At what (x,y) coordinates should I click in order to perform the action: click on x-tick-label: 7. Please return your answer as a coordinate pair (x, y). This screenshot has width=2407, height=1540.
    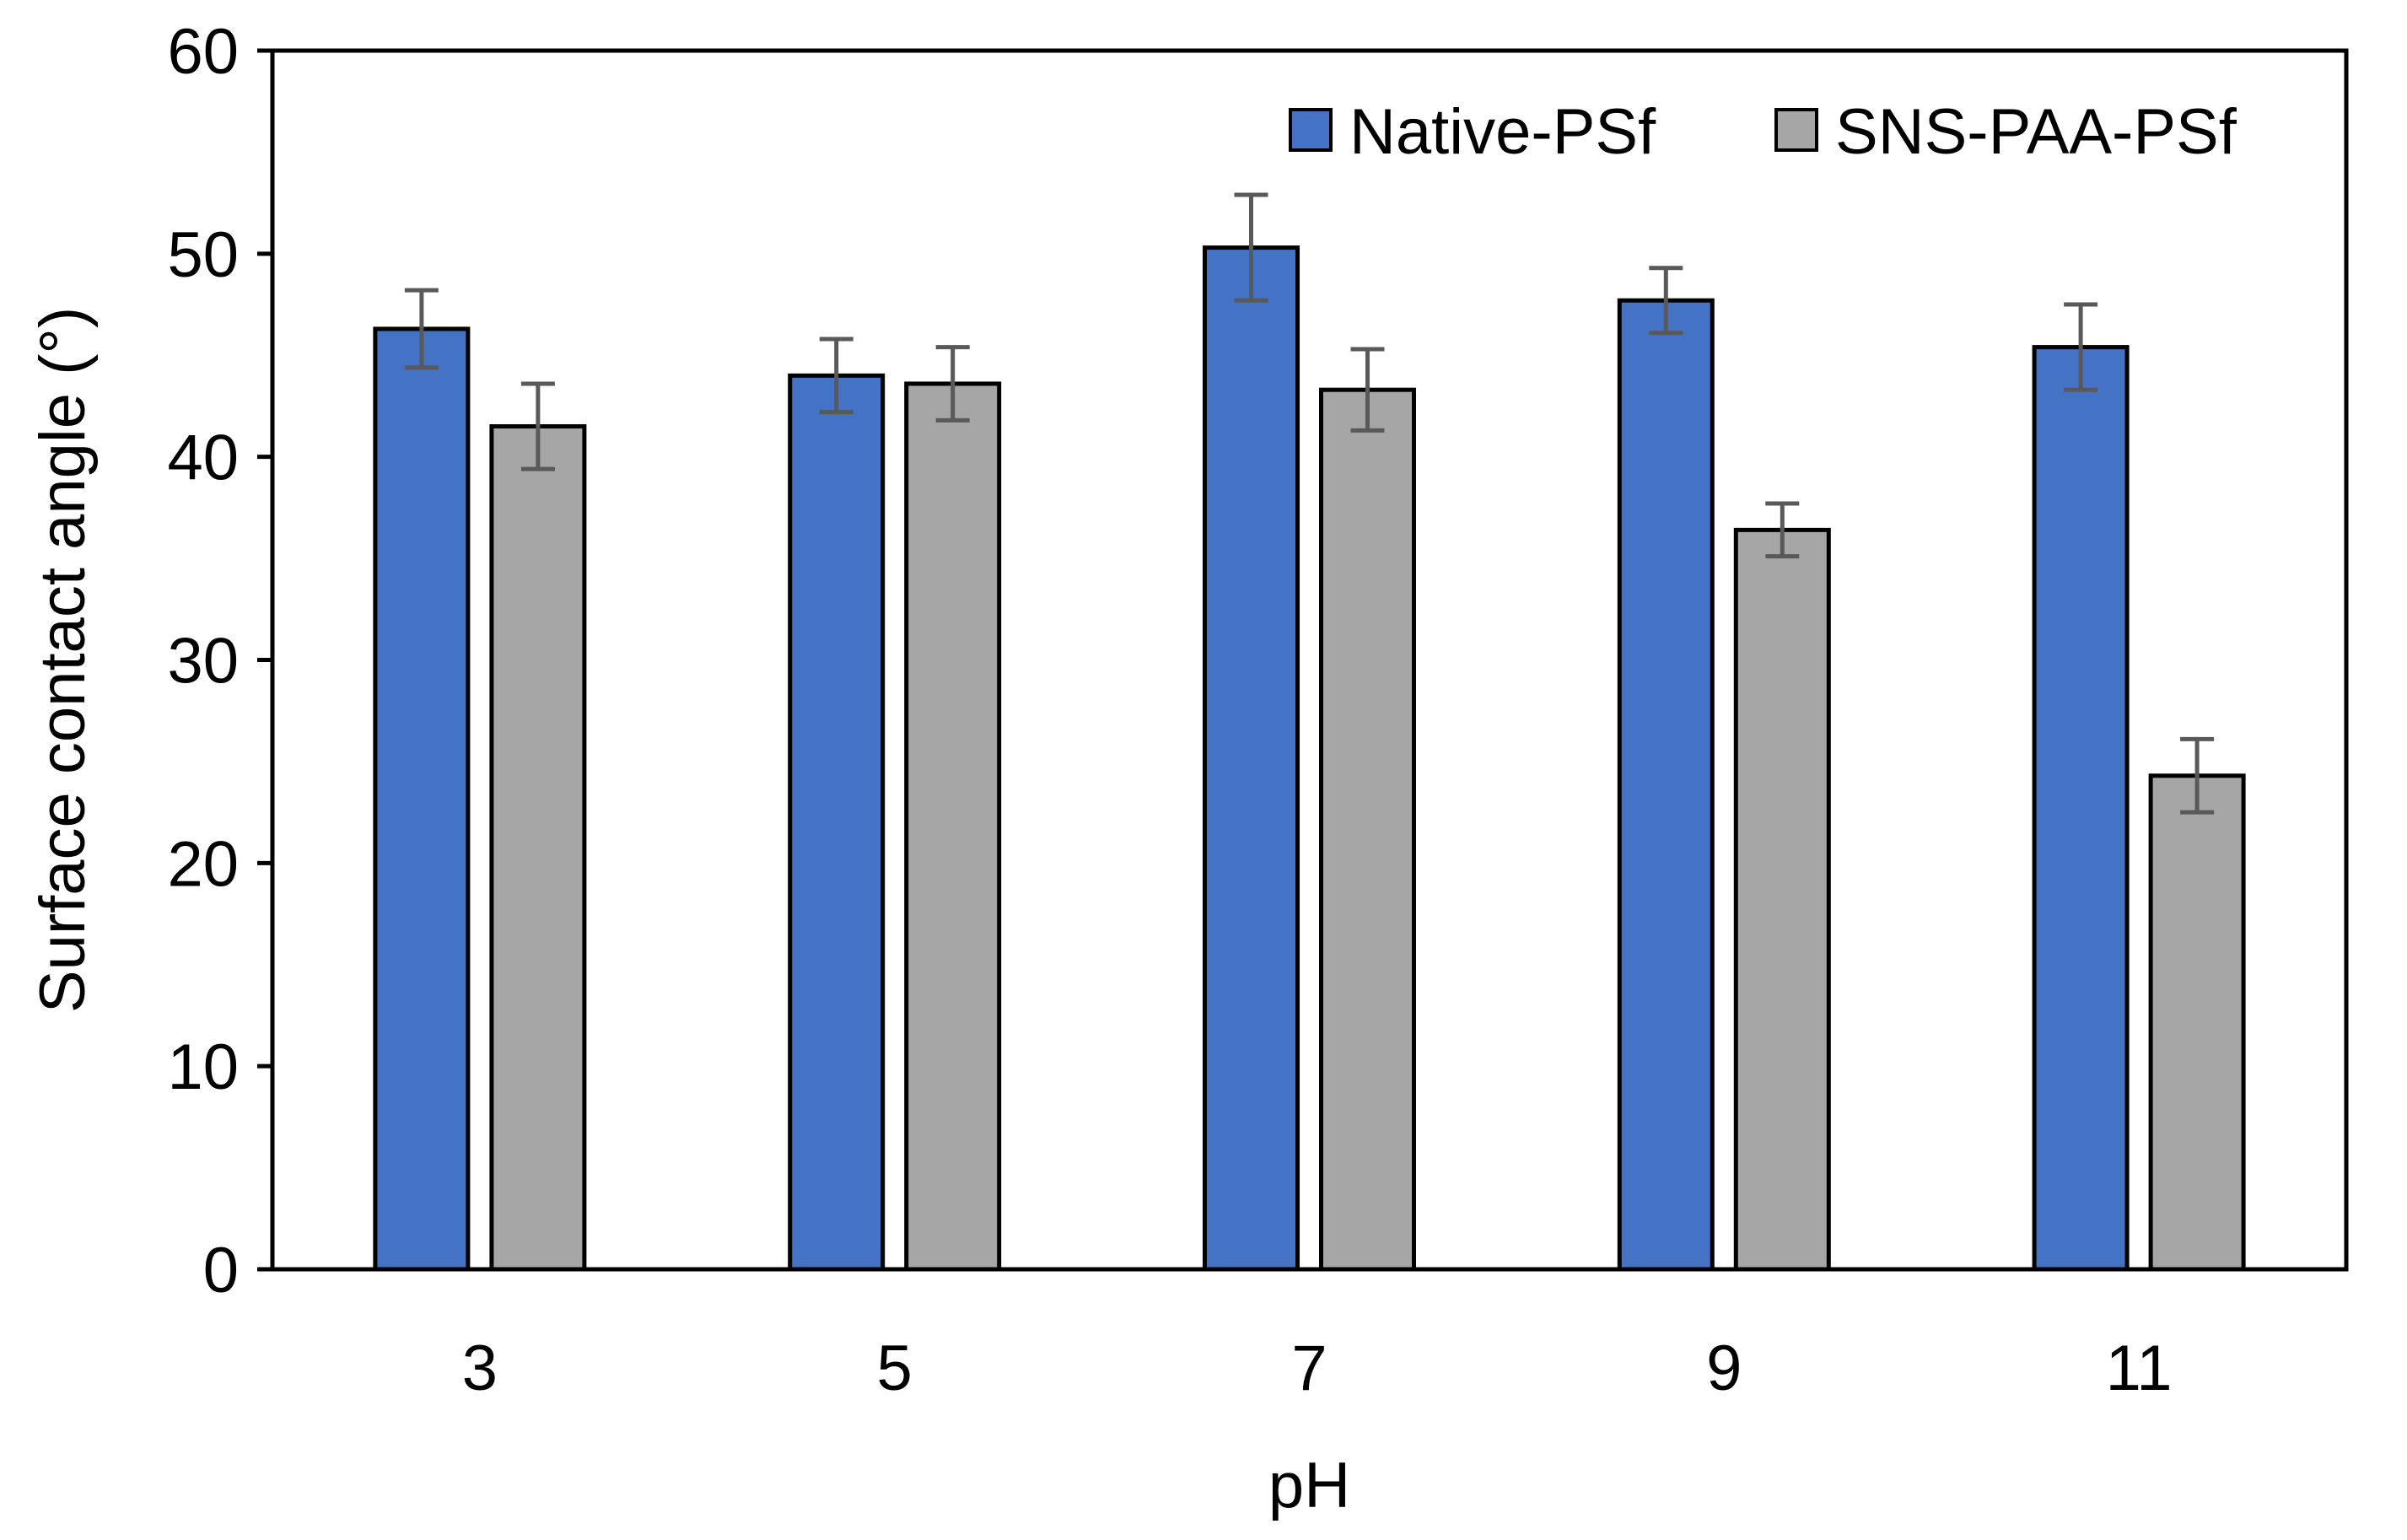
    Looking at the image, I should click on (1309, 1369).